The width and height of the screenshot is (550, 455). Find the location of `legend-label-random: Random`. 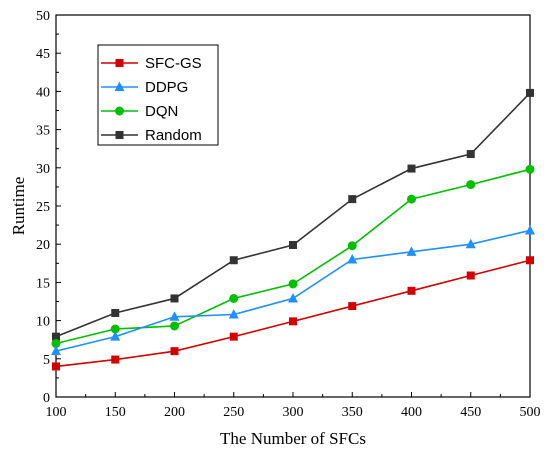

legend-label-random: Random is located at coordinates (173, 135).